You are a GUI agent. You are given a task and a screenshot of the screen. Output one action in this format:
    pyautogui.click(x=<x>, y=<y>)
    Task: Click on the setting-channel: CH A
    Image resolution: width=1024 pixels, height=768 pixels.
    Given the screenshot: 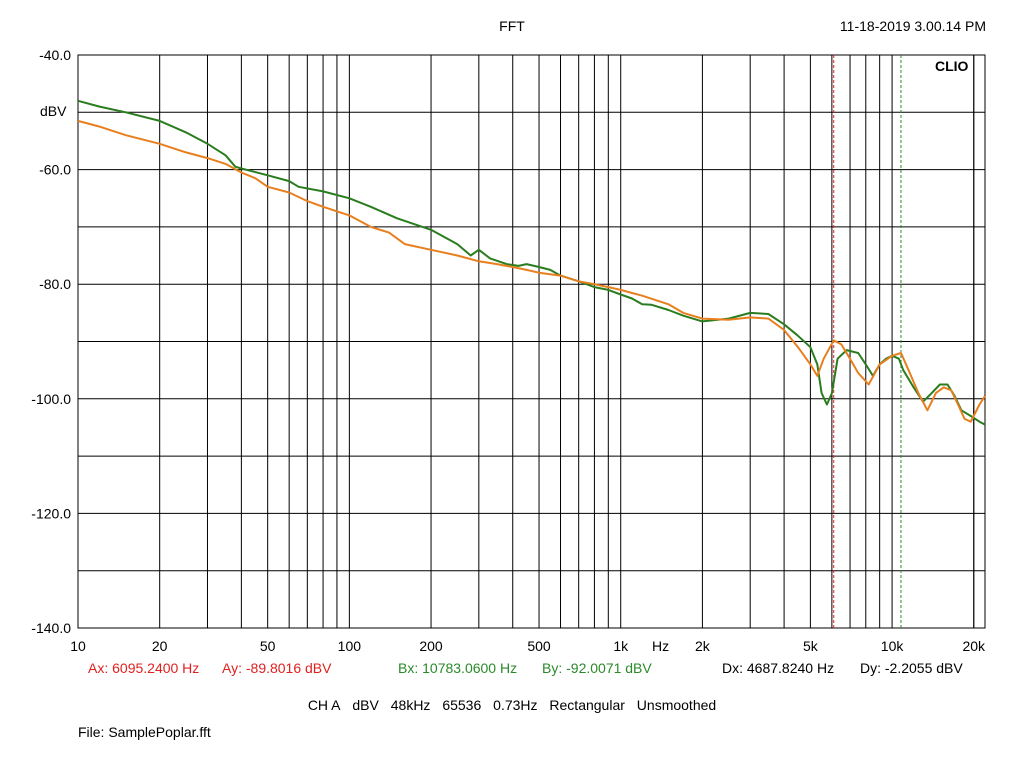 What is the action you would take?
    pyautogui.click(x=324, y=705)
    